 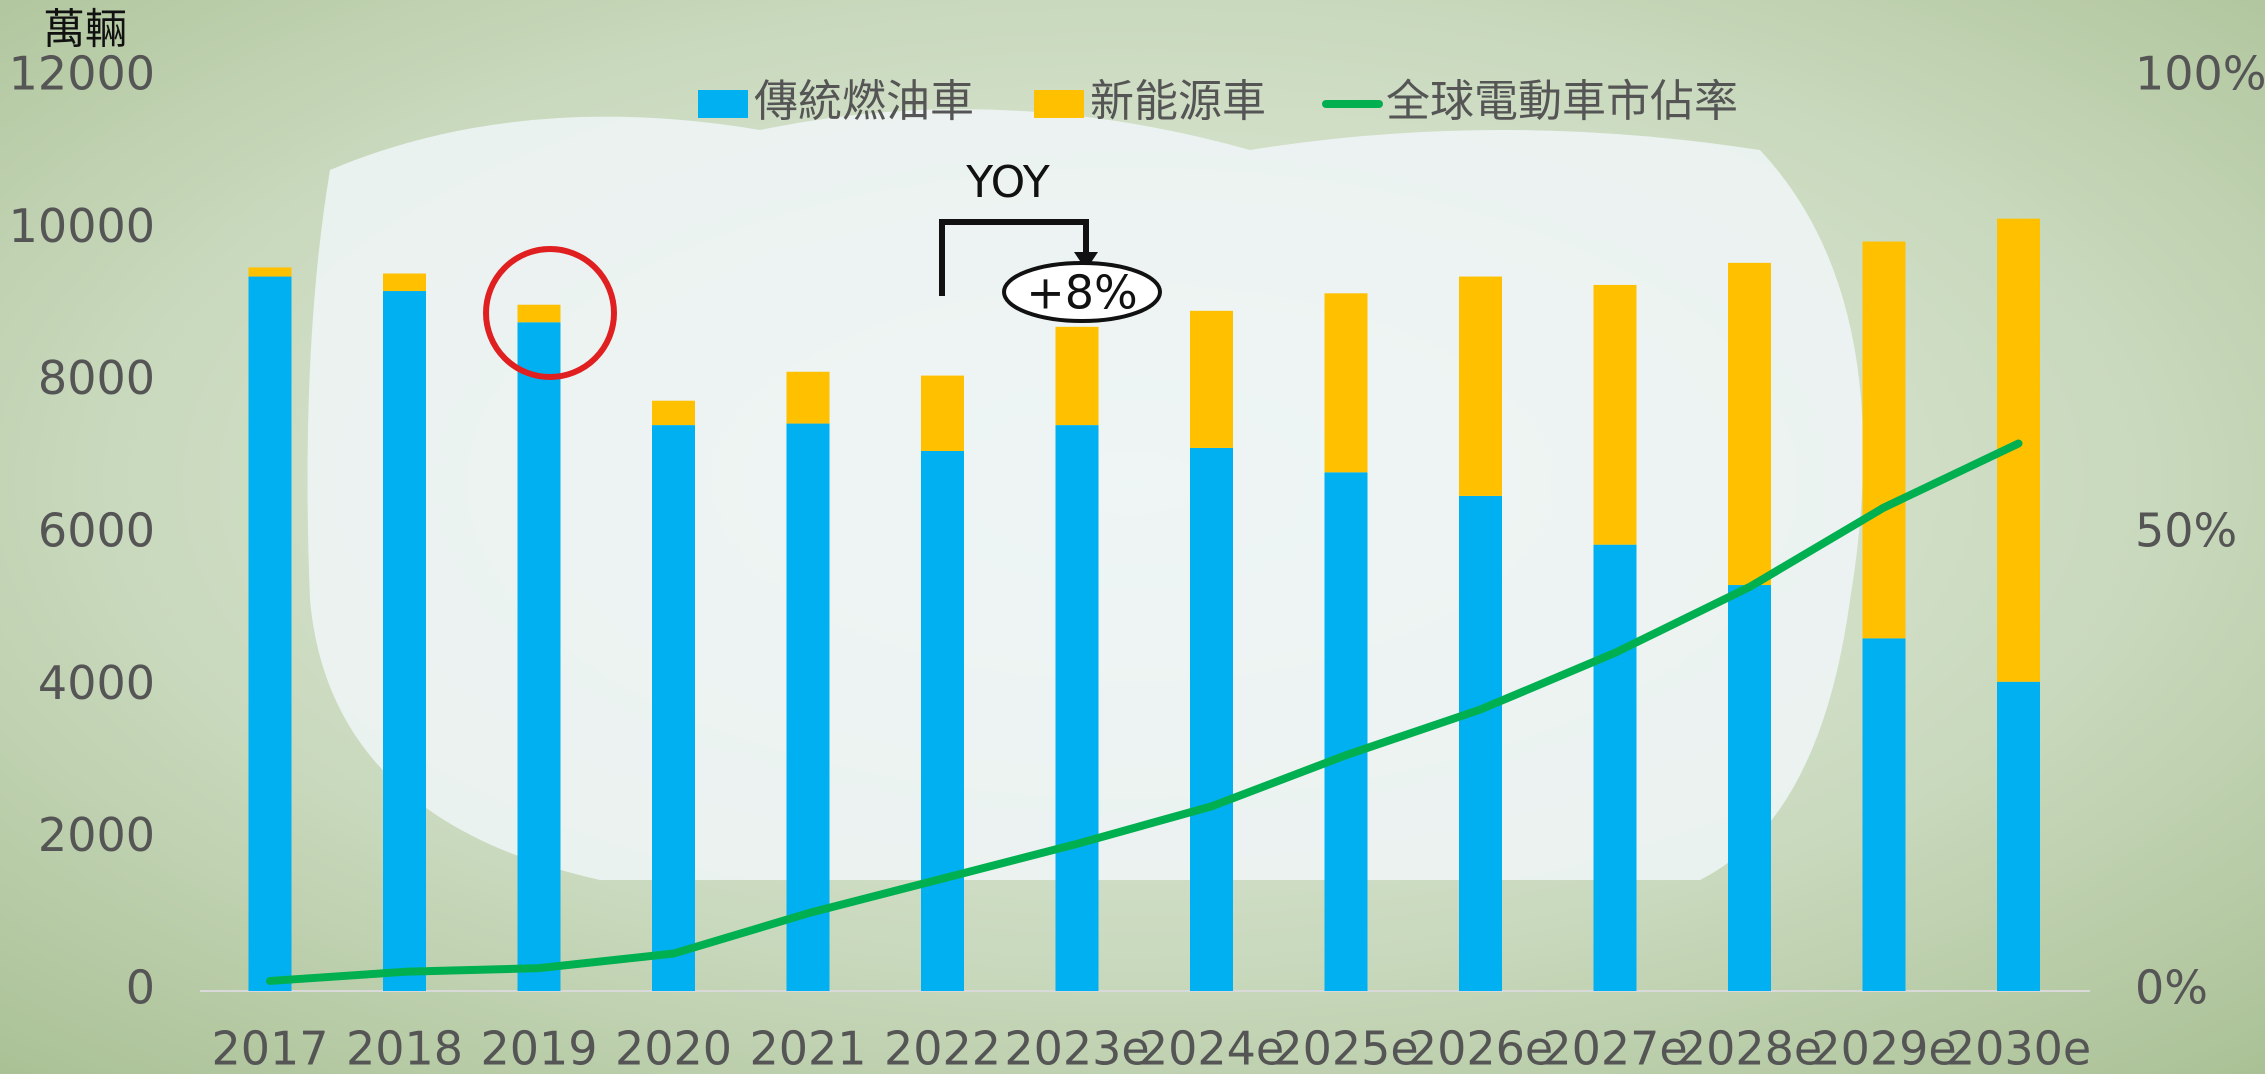 What do you see at coordinates (82, 226) in the screenshot?
I see `y-tick-label: 10000` at bounding box center [82, 226].